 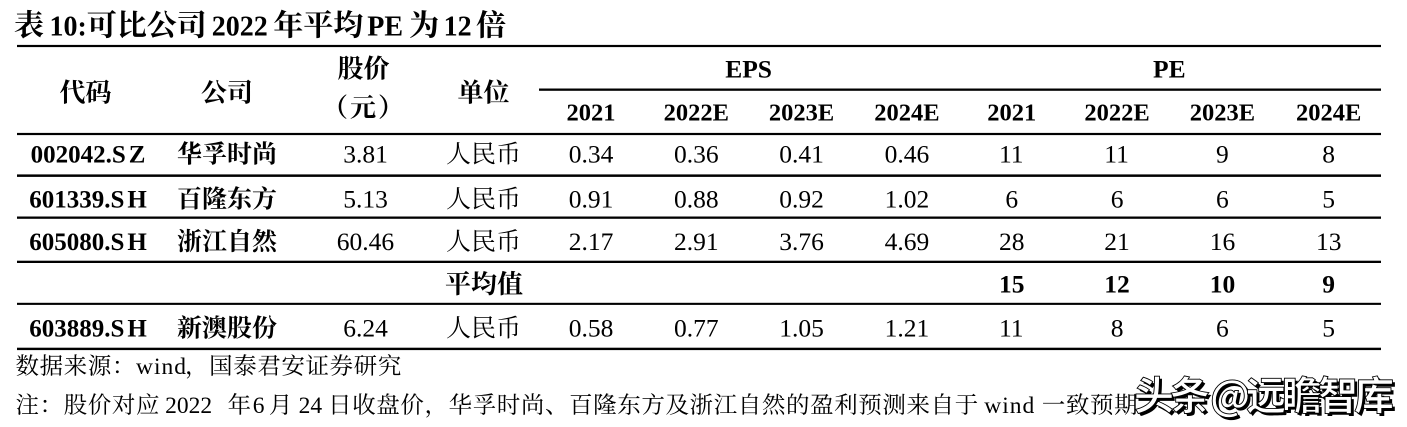 I want to click on svg-text: 0.88, so click(x=696, y=199).